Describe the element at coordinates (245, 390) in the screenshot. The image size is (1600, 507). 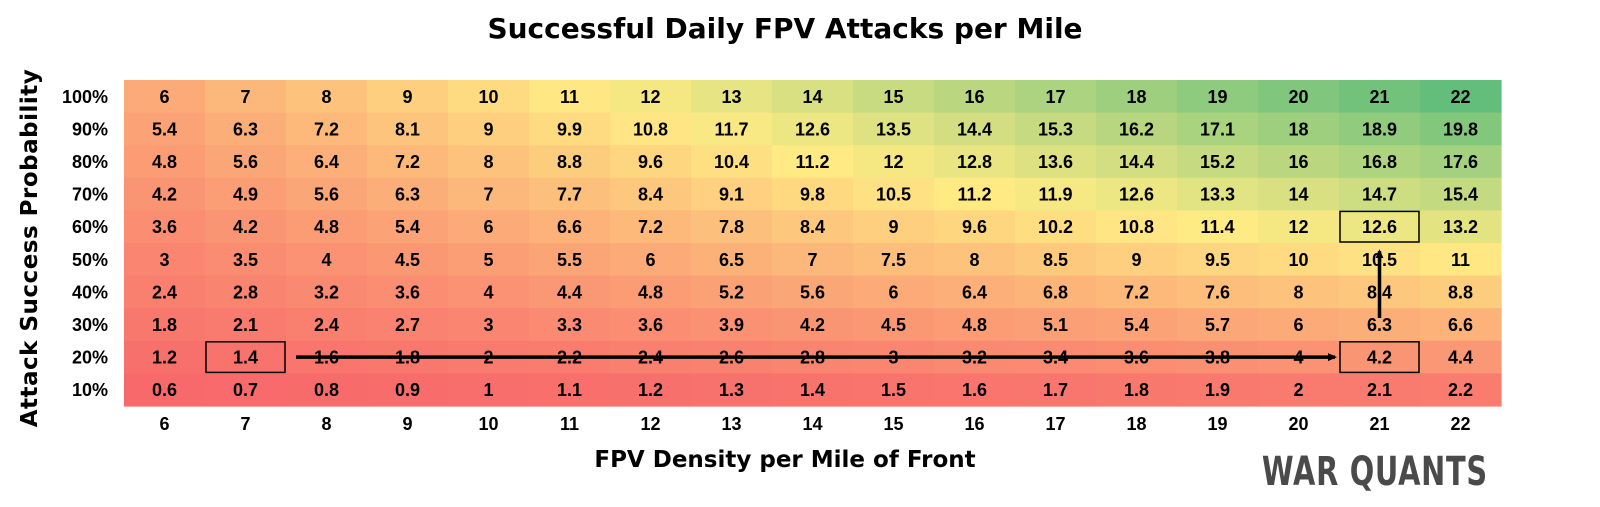
I see `cell-value-label: 0.7` at that location.